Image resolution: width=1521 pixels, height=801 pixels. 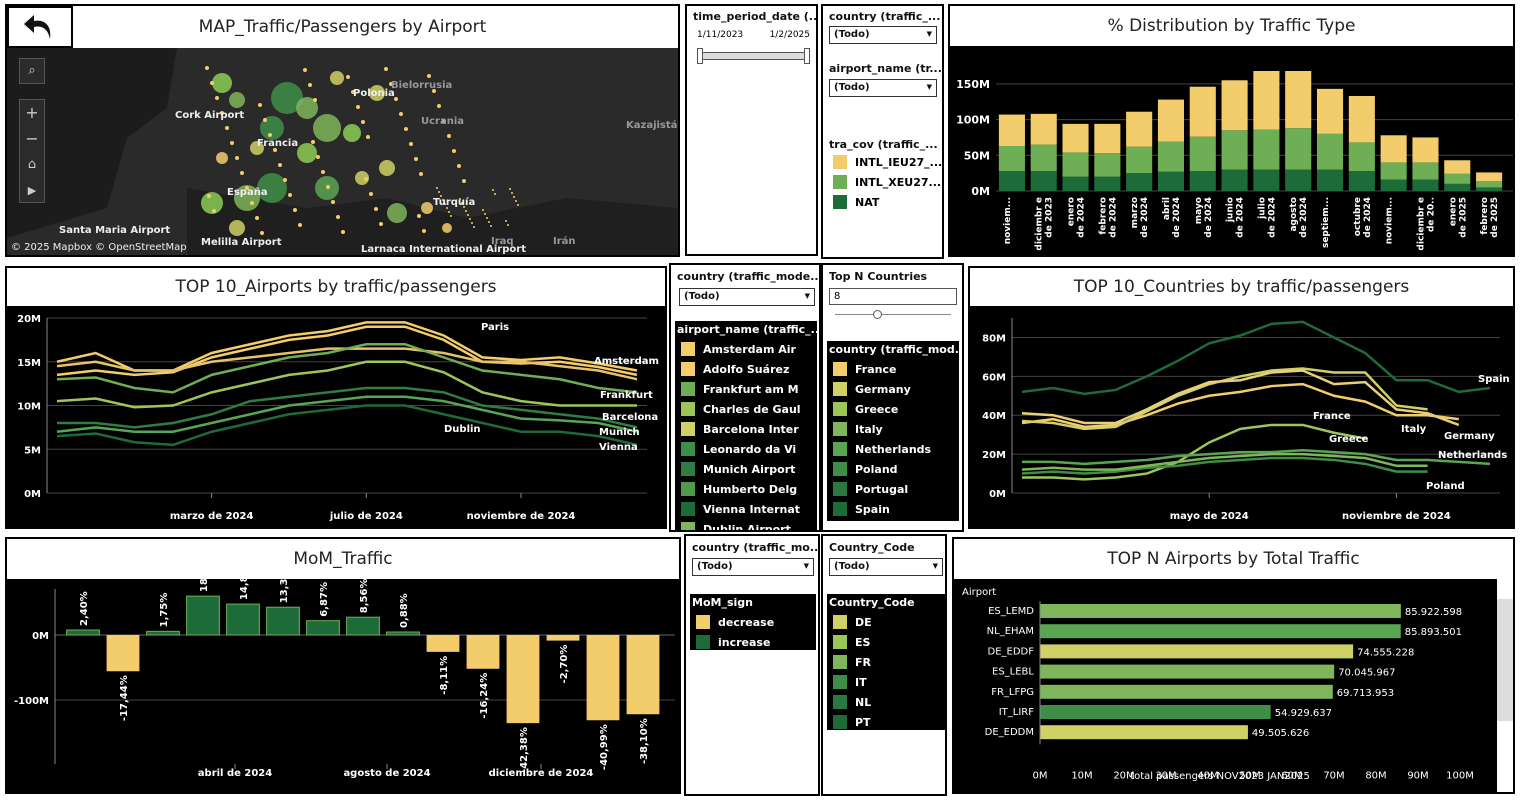 I want to click on time-slider-start-handle, so click(x=700, y=56).